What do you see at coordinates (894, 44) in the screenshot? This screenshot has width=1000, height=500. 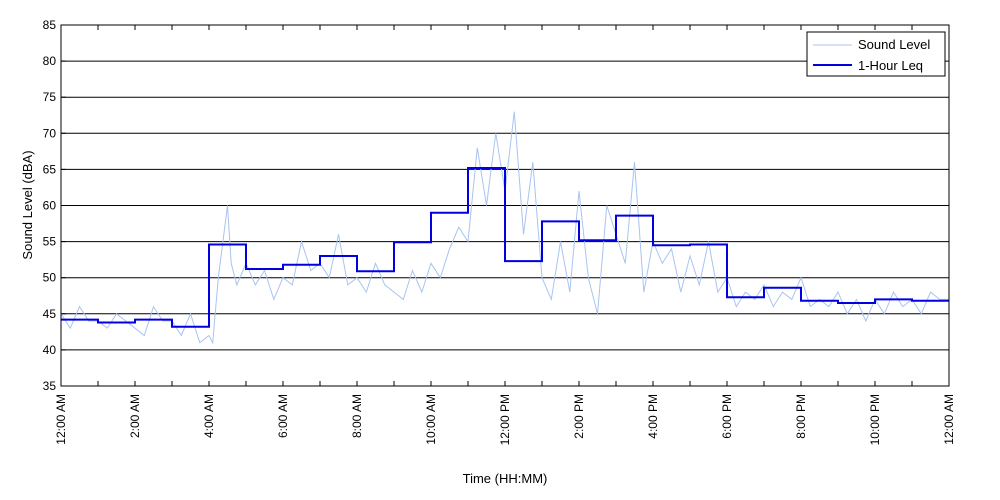 I see `legend-label-sound-level: Sound Level` at bounding box center [894, 44].